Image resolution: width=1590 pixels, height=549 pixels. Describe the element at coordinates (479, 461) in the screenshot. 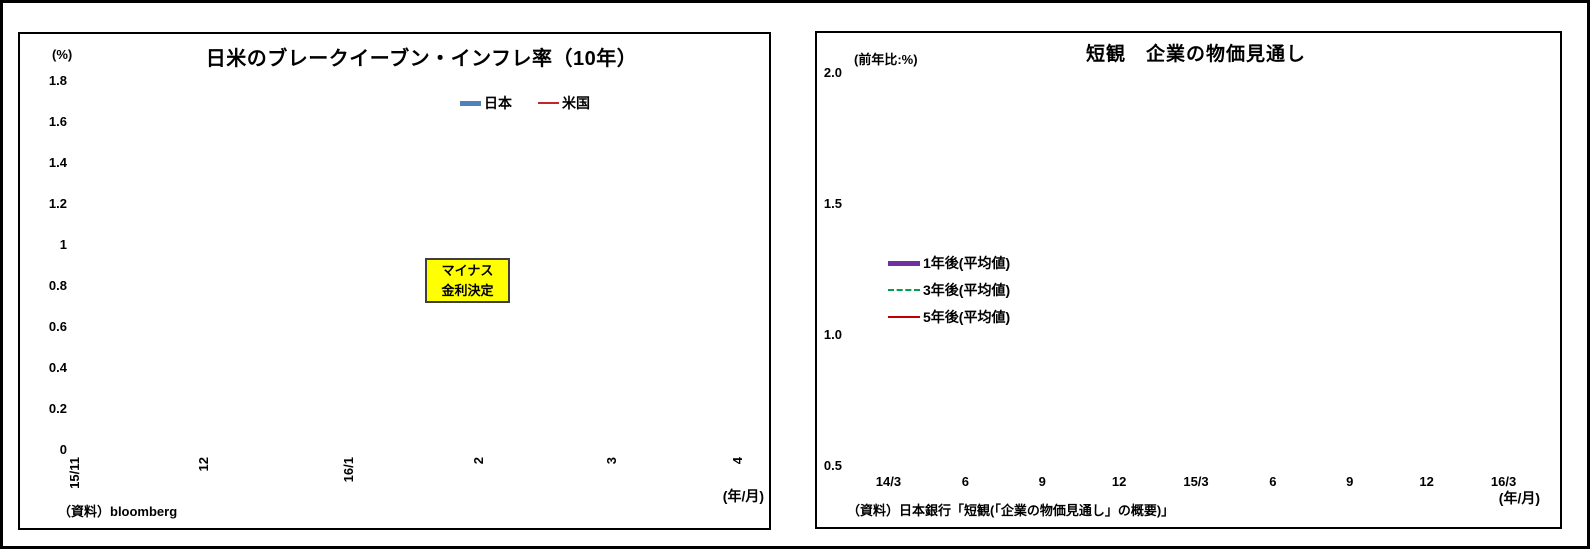

I see `x-tick-label: 2` at that location.